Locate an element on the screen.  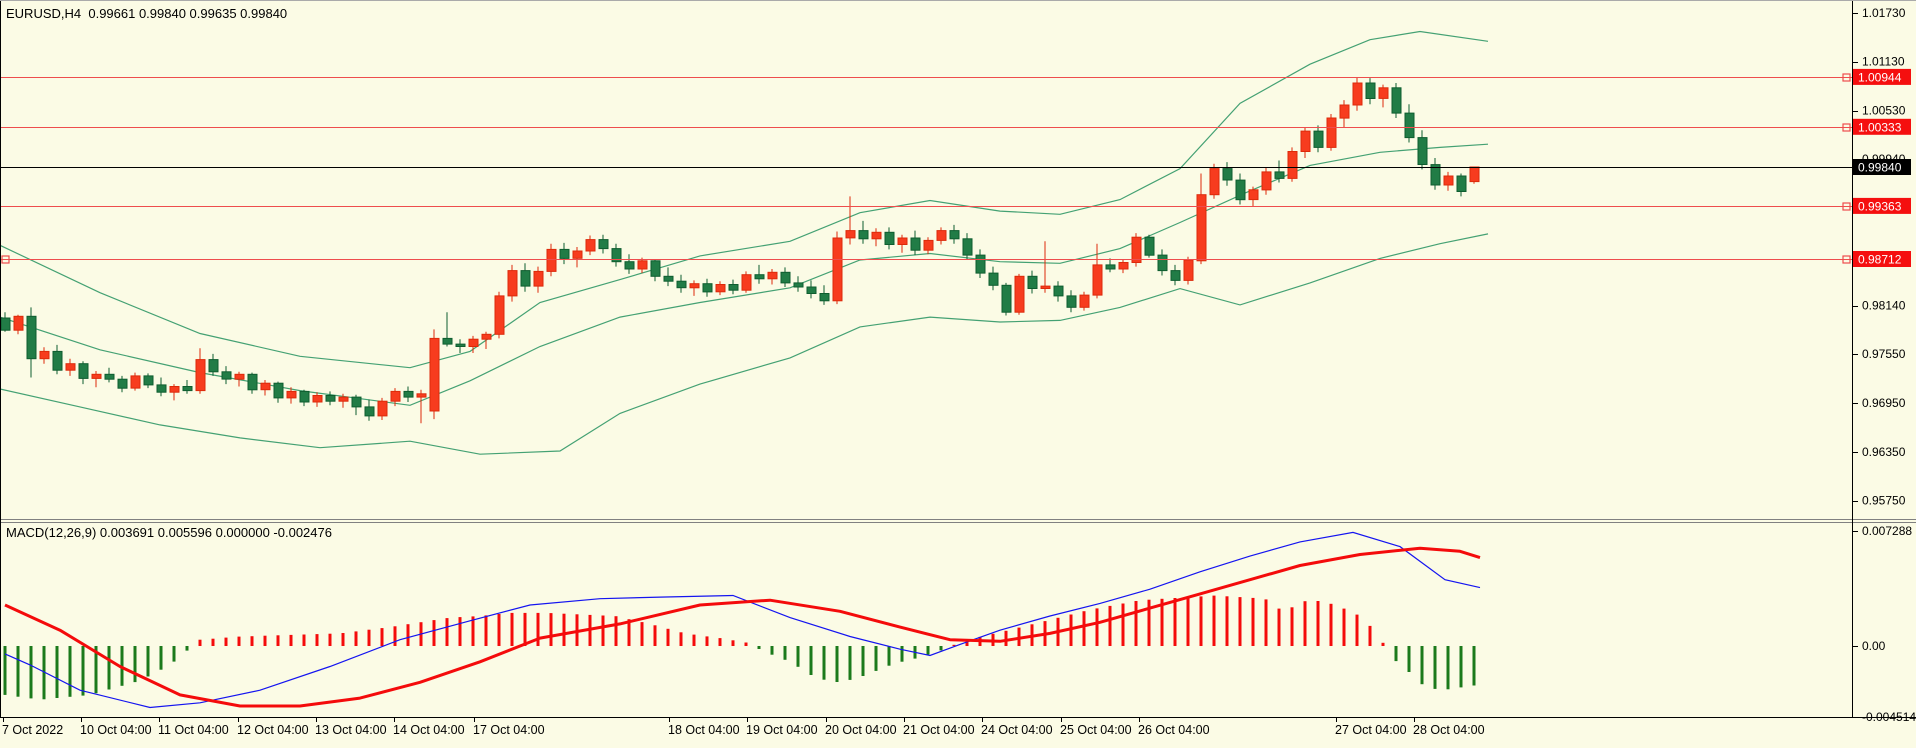
price-badge-level: 0.98712 is located at coordinates (1882, 259).